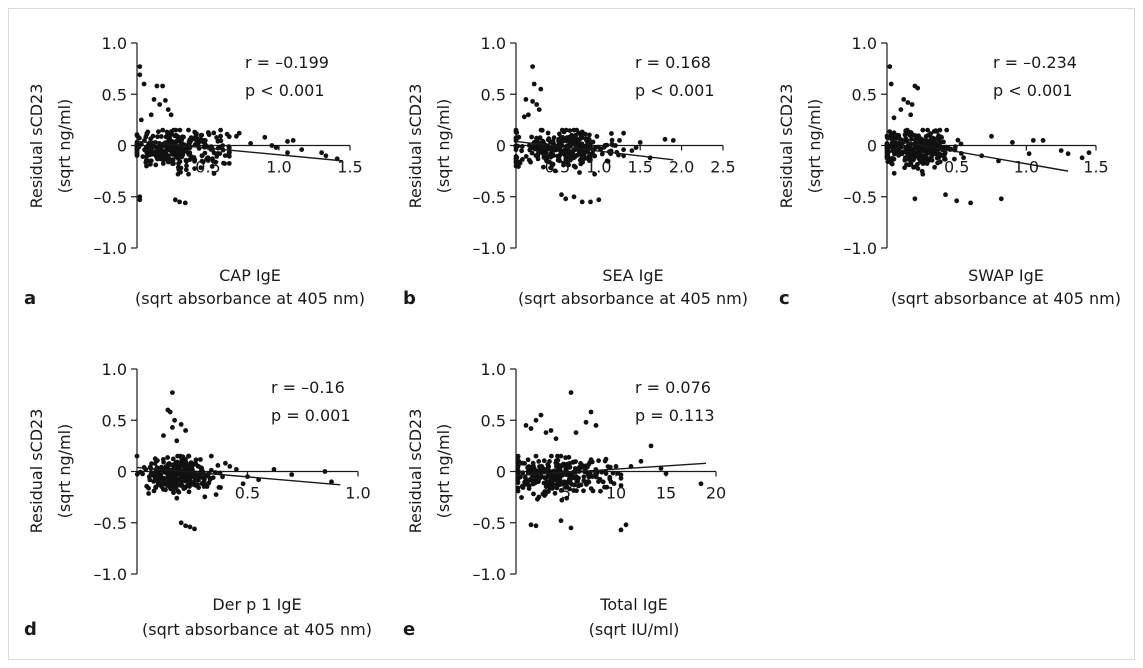 Image resolution: width=1143 pixels, height=668 pixels. Describe the element at coordinates (1006, 298) in the screenshot. I see `x-axis-unit: (sqrt absorbance at 405 nm)` at that location.